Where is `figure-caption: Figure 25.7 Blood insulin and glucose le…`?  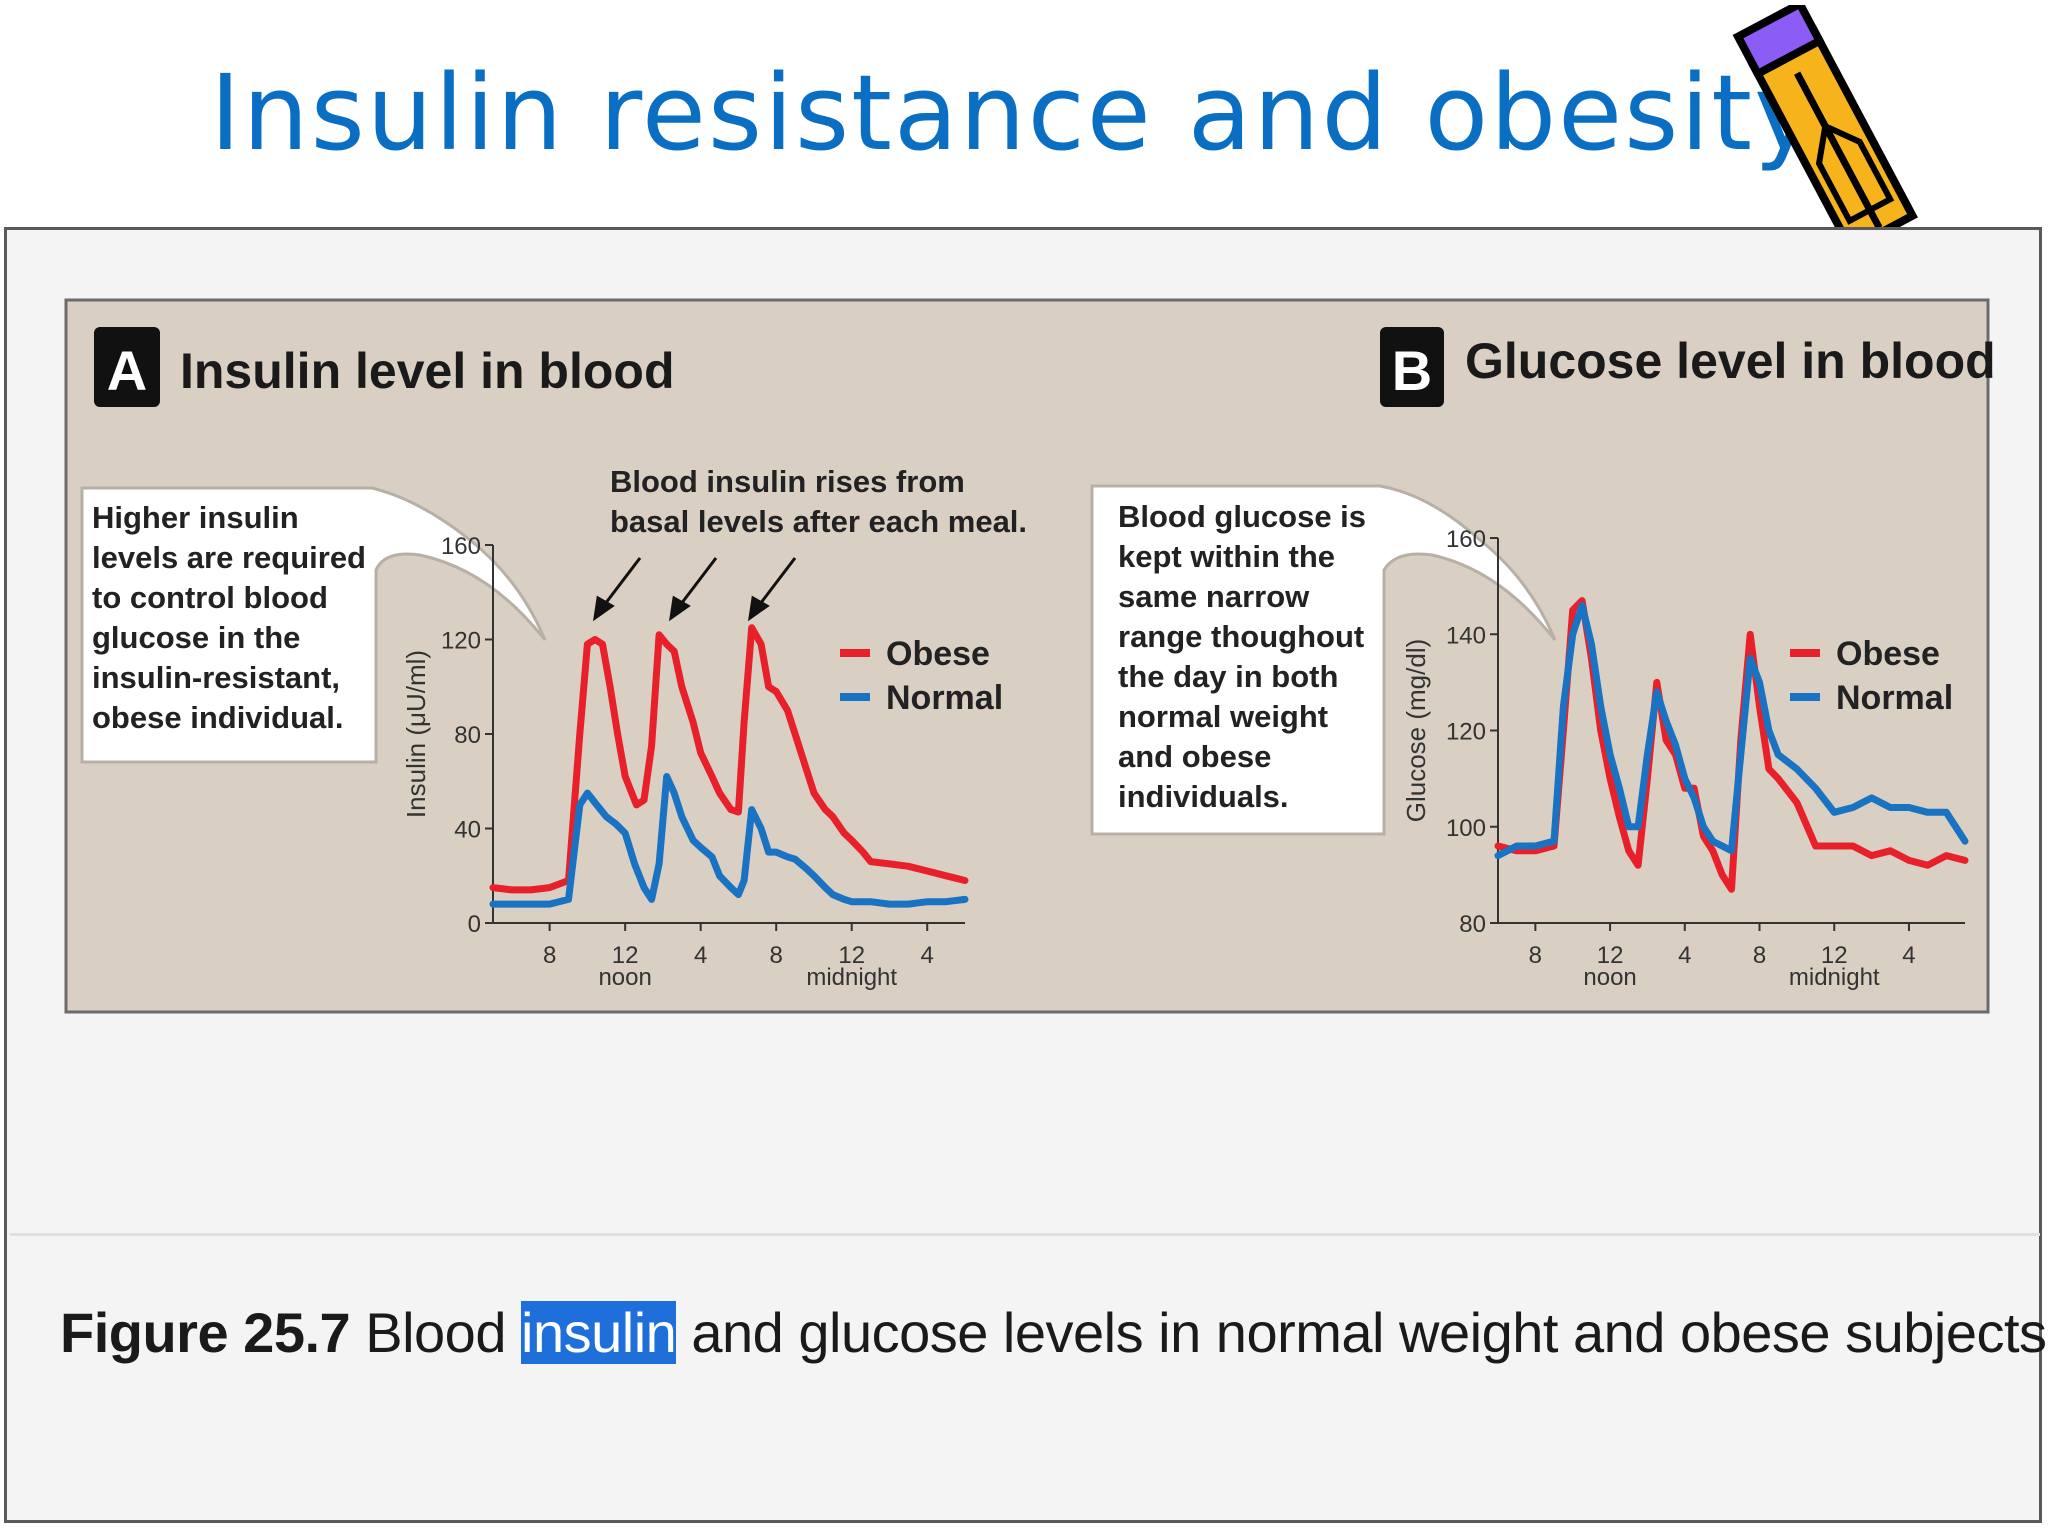 figure-caption: Figure 25.7 Blood insulin and glucose le… is located at coordinates (1054, 1332).